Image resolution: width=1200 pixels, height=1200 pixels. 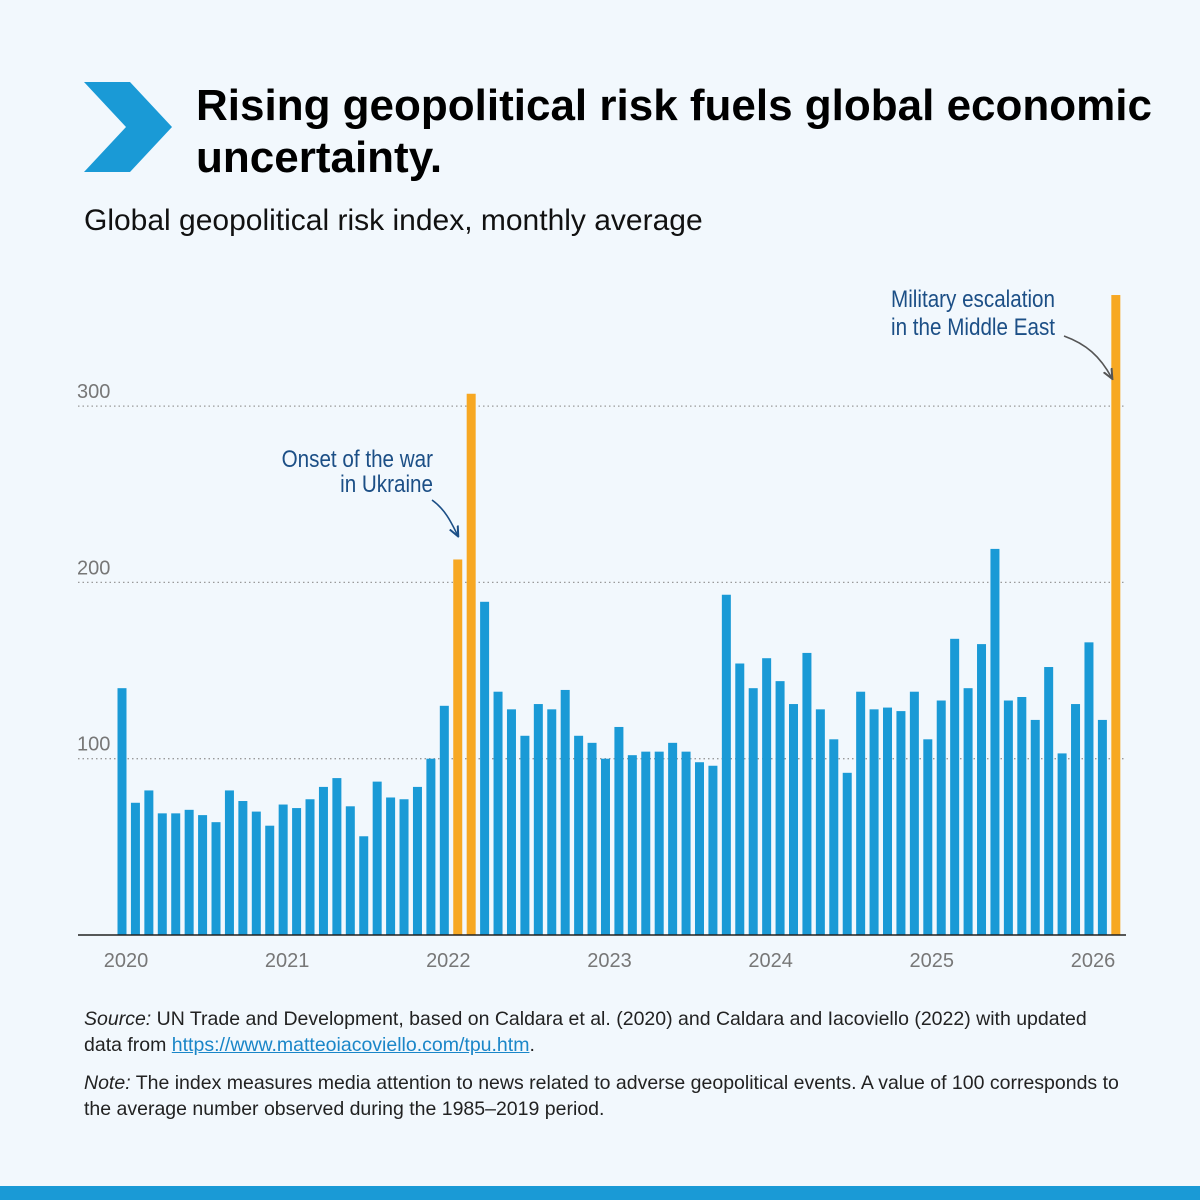 I want to click on x-tick-label: 2020, so click(x=126, y=961).